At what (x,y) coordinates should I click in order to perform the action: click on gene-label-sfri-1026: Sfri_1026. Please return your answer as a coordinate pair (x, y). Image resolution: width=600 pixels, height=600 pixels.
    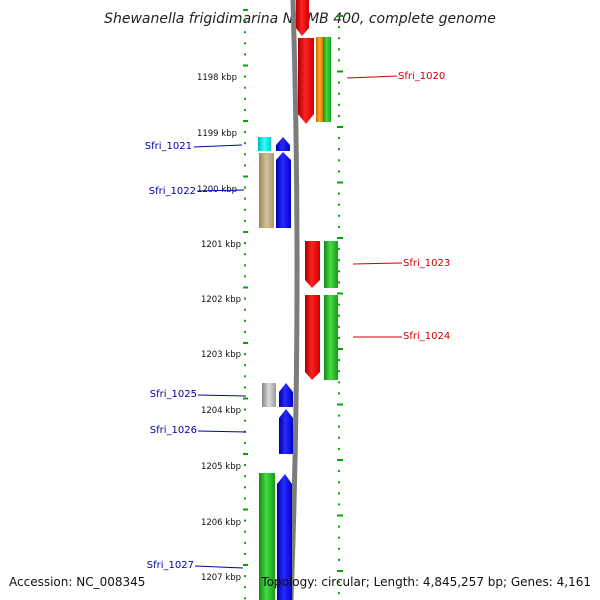
    Looking at the image, I should click on (173, 430).